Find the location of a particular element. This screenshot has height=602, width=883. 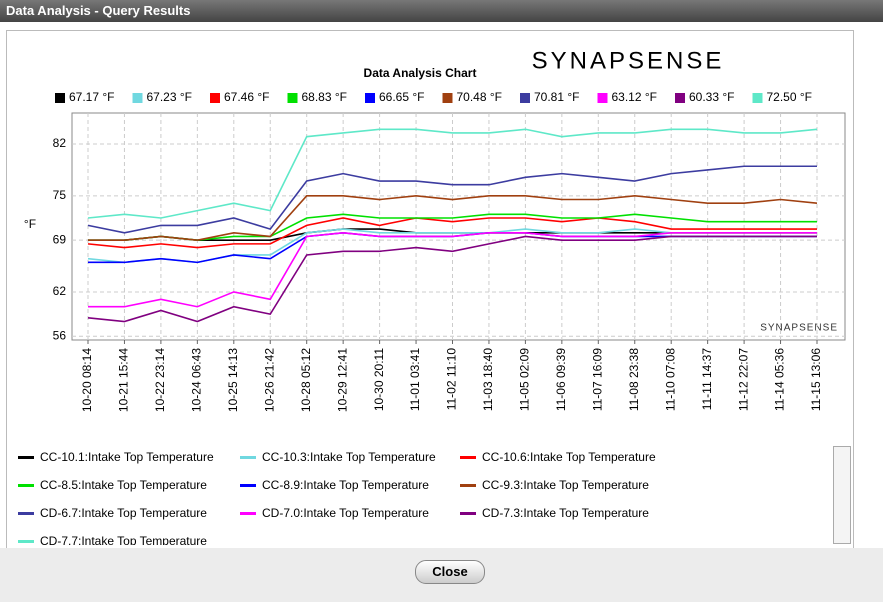

y-tick-label: 69 is located at coordinates (60, 239).